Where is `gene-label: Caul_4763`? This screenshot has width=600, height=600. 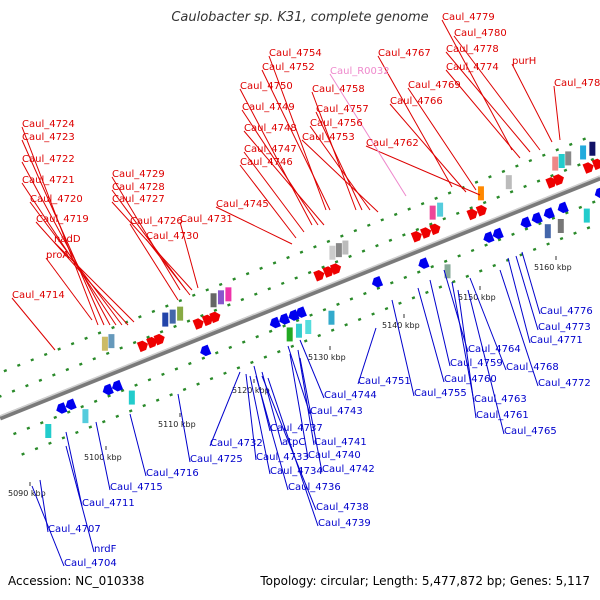 gene-label: Caul_4763 is located at coordinates (500, 399).